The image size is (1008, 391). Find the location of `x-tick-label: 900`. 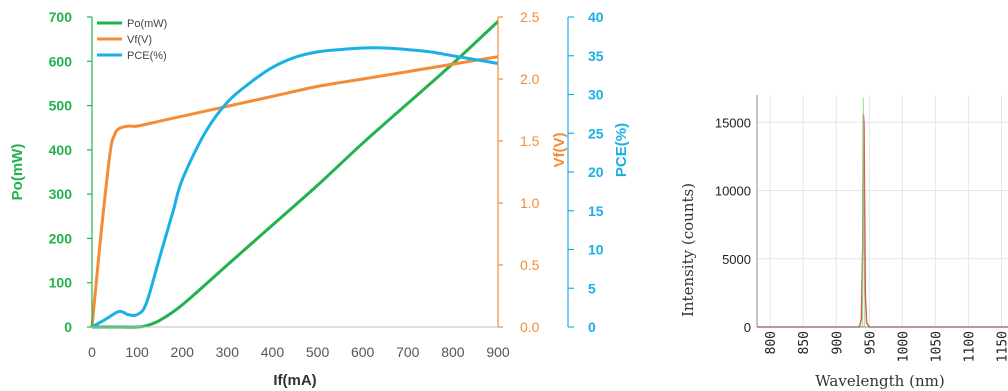

x-tick-label: 900 is located at coordinates (498, 352).